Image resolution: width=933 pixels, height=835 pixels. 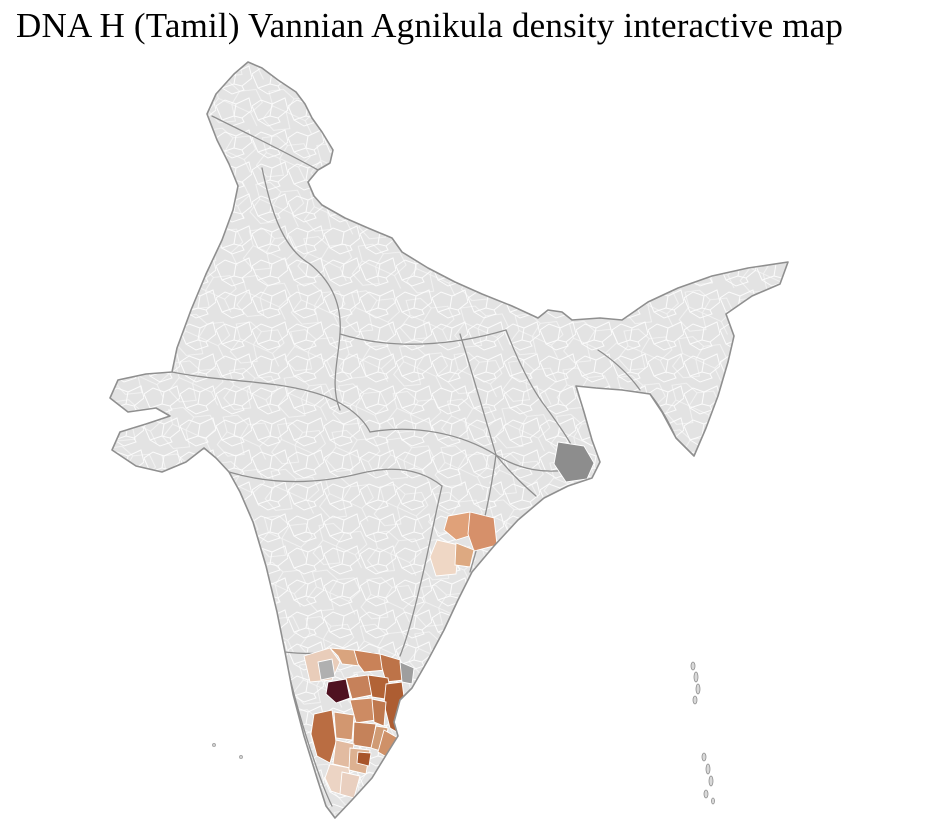 What do you see at coordinates (227, 751) in the screenshot?
I see `lakshadweep-islands` at bounding box center [227, 751].